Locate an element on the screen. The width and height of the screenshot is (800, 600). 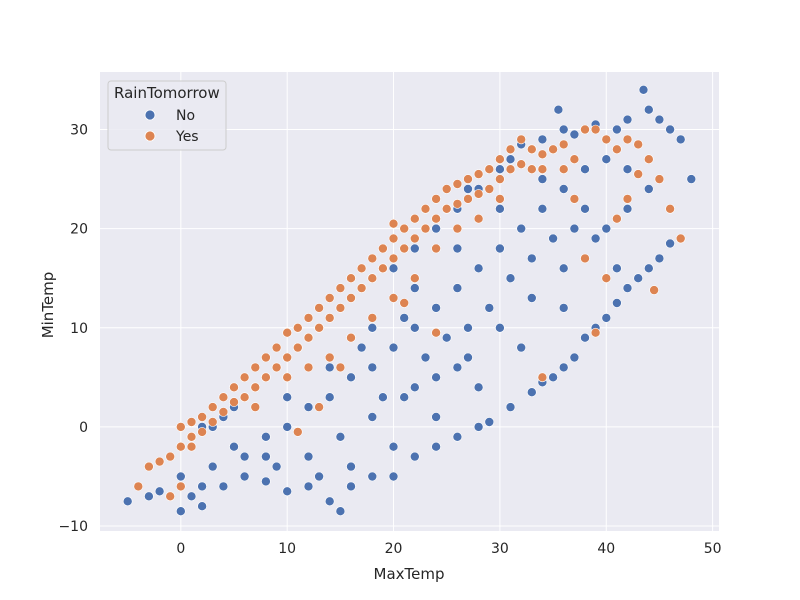
legend-marker-yes is located at coordinates (150, 136).